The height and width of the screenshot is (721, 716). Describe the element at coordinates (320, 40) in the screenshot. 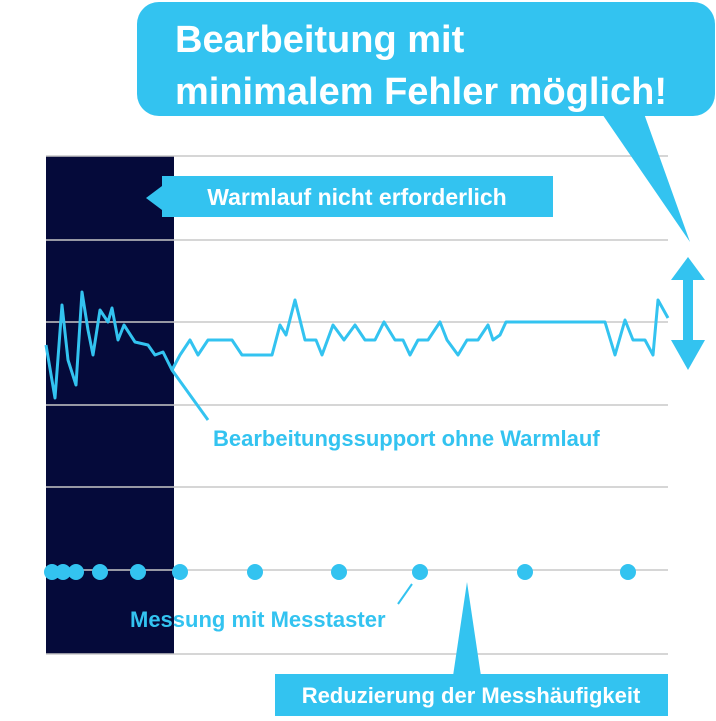

I see `headline-line-1: Bearbeitung mit` at that location.